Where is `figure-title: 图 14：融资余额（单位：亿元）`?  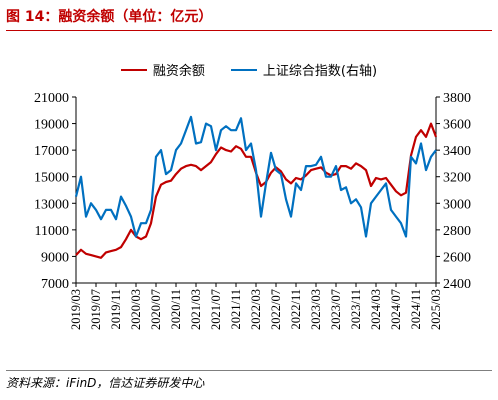 figure-title: 图 14：融资余额（单位：亿元） is located at coordinates (109, 17).